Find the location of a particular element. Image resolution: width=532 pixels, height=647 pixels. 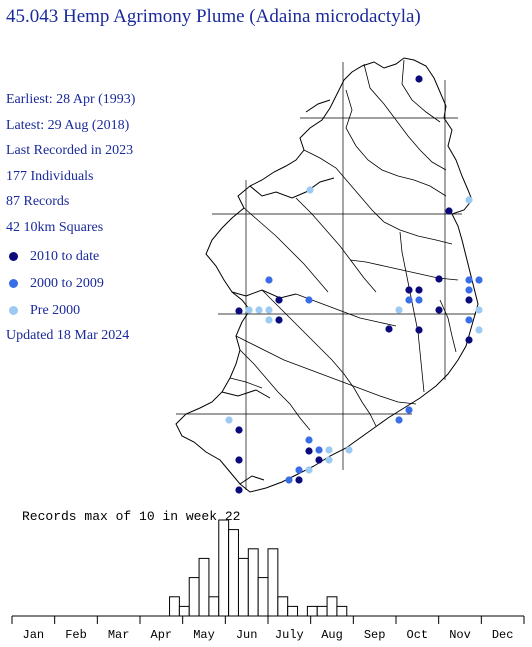

legend-item-2010: 2010 to date is located at coordinates (70, 256).